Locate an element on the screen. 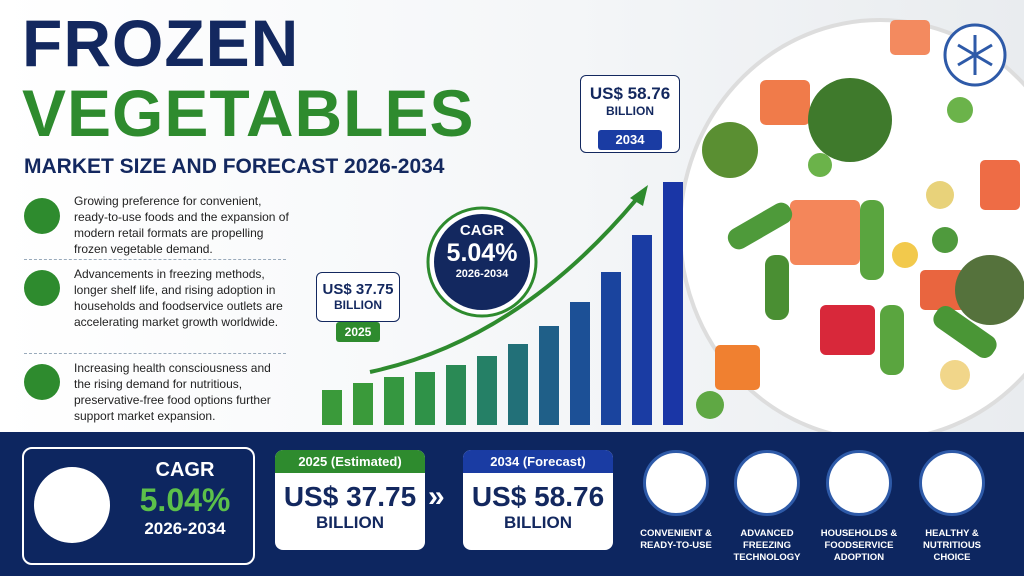  start-value: US$ 37.75 is located at coordinates (358, 289).